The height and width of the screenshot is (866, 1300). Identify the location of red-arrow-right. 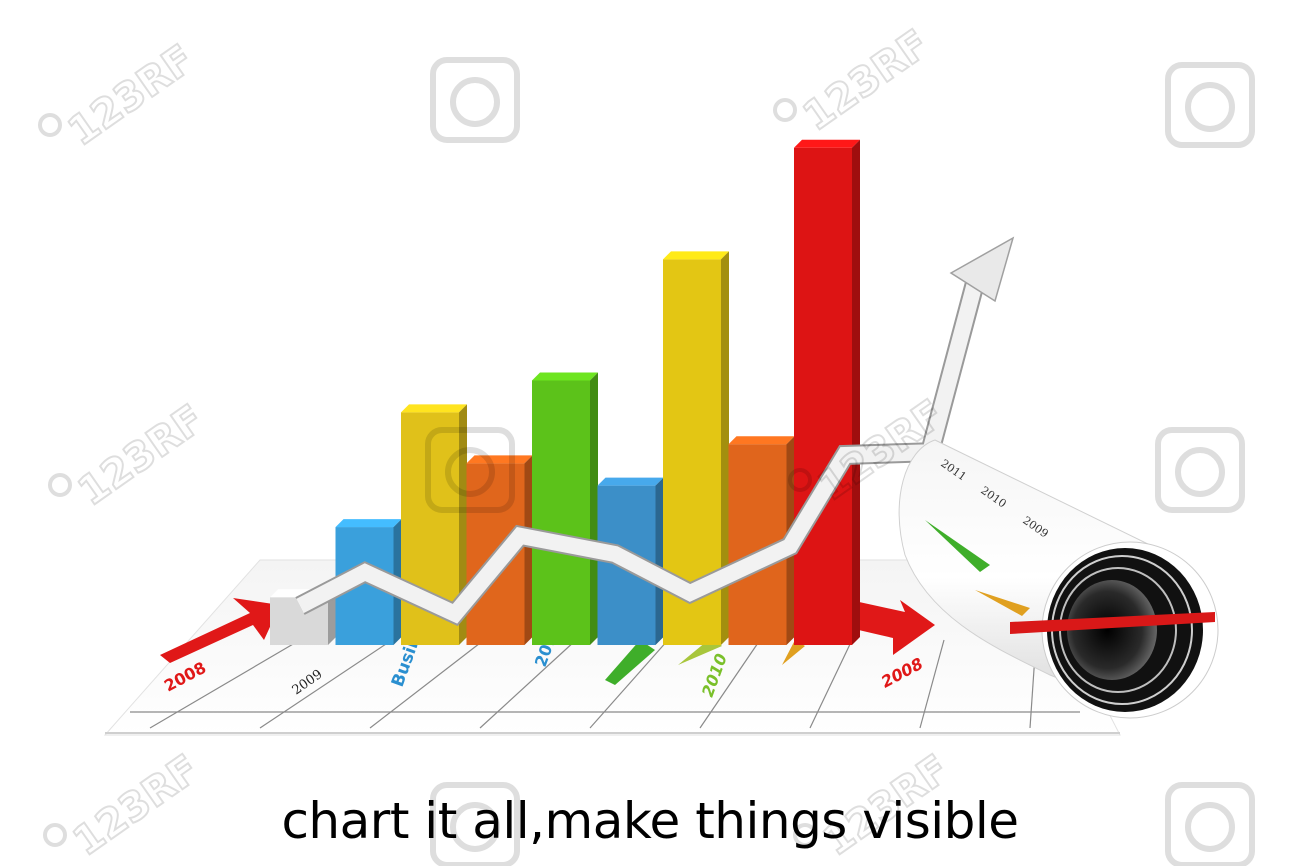
(892, 627).